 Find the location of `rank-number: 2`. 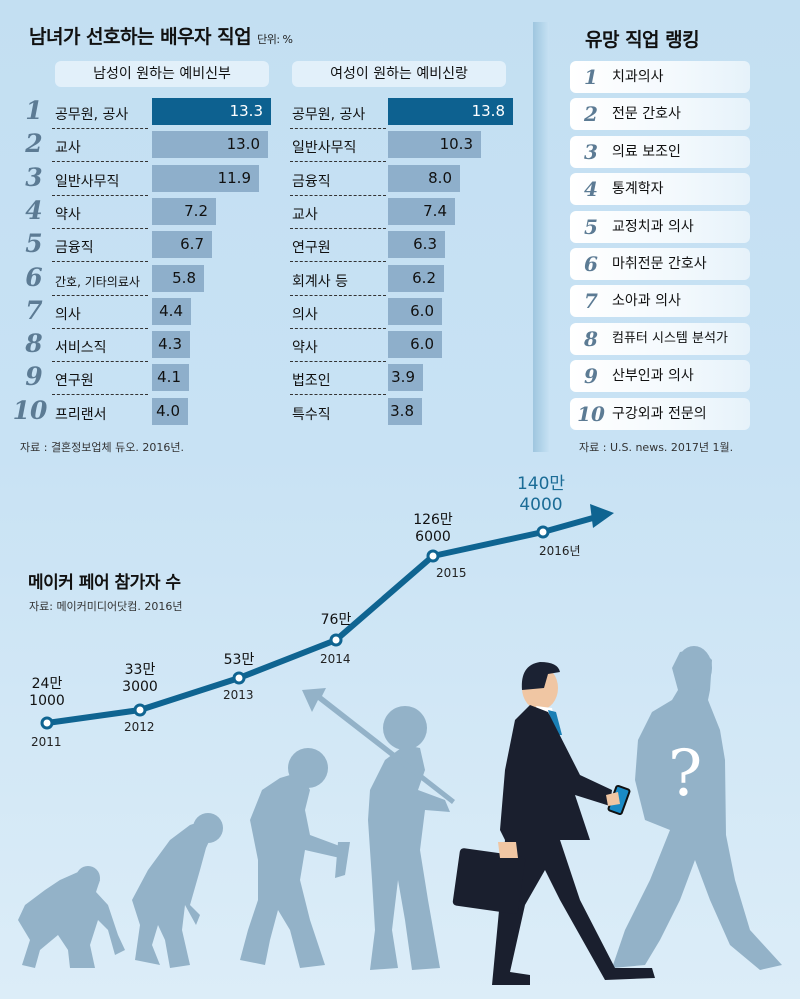

rank-number: 2 is located at coordinates (34, 143).